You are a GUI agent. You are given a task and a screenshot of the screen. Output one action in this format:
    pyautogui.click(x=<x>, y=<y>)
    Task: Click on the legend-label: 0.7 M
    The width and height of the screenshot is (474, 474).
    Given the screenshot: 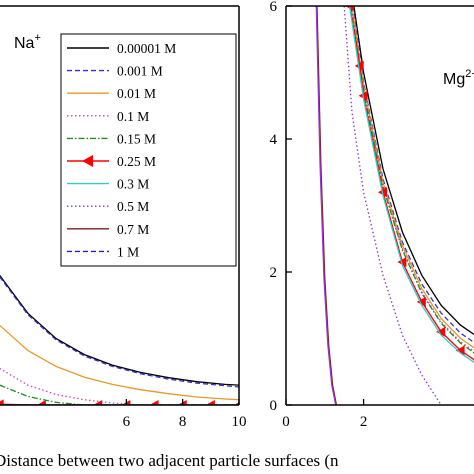 What is the action you would take?
    pyautogui.click(x=133, y=229)
    